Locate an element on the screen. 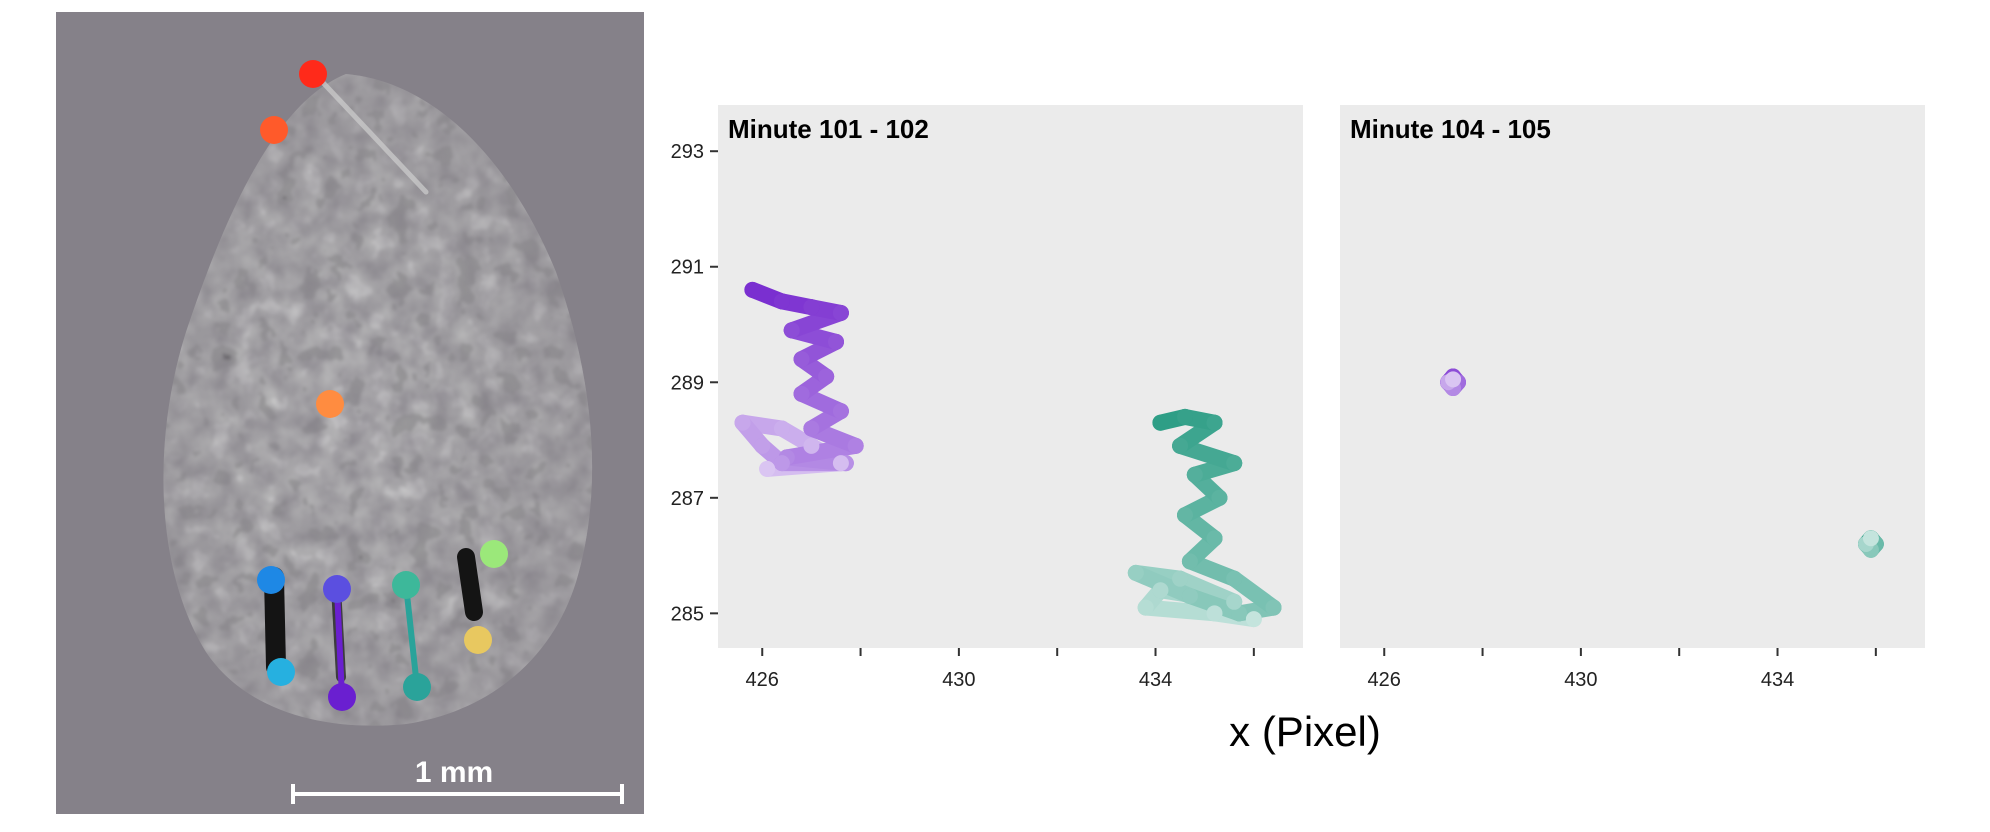  keypoint-rear-right is located at coordinates (478, 640).